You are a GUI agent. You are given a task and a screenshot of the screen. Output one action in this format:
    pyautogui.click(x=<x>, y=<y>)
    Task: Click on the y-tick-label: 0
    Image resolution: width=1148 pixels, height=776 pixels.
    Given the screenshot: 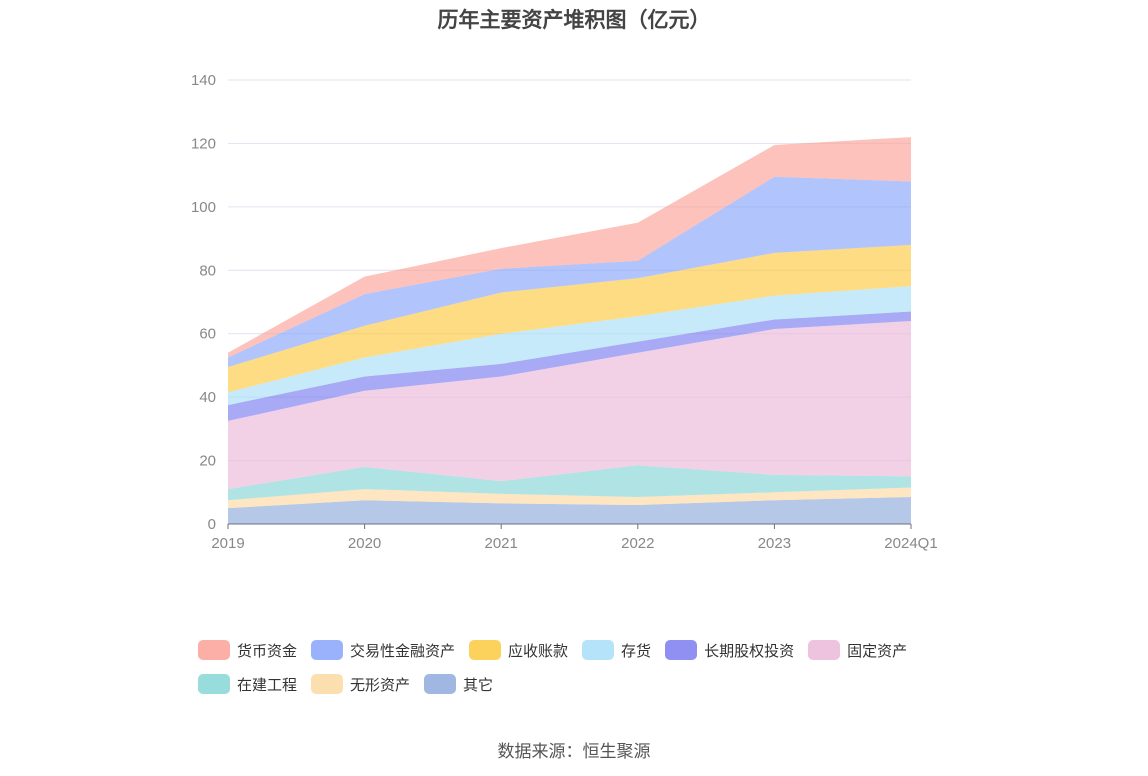 What is the action you would take?
    pyautogui.click(x=212, y=524)
    